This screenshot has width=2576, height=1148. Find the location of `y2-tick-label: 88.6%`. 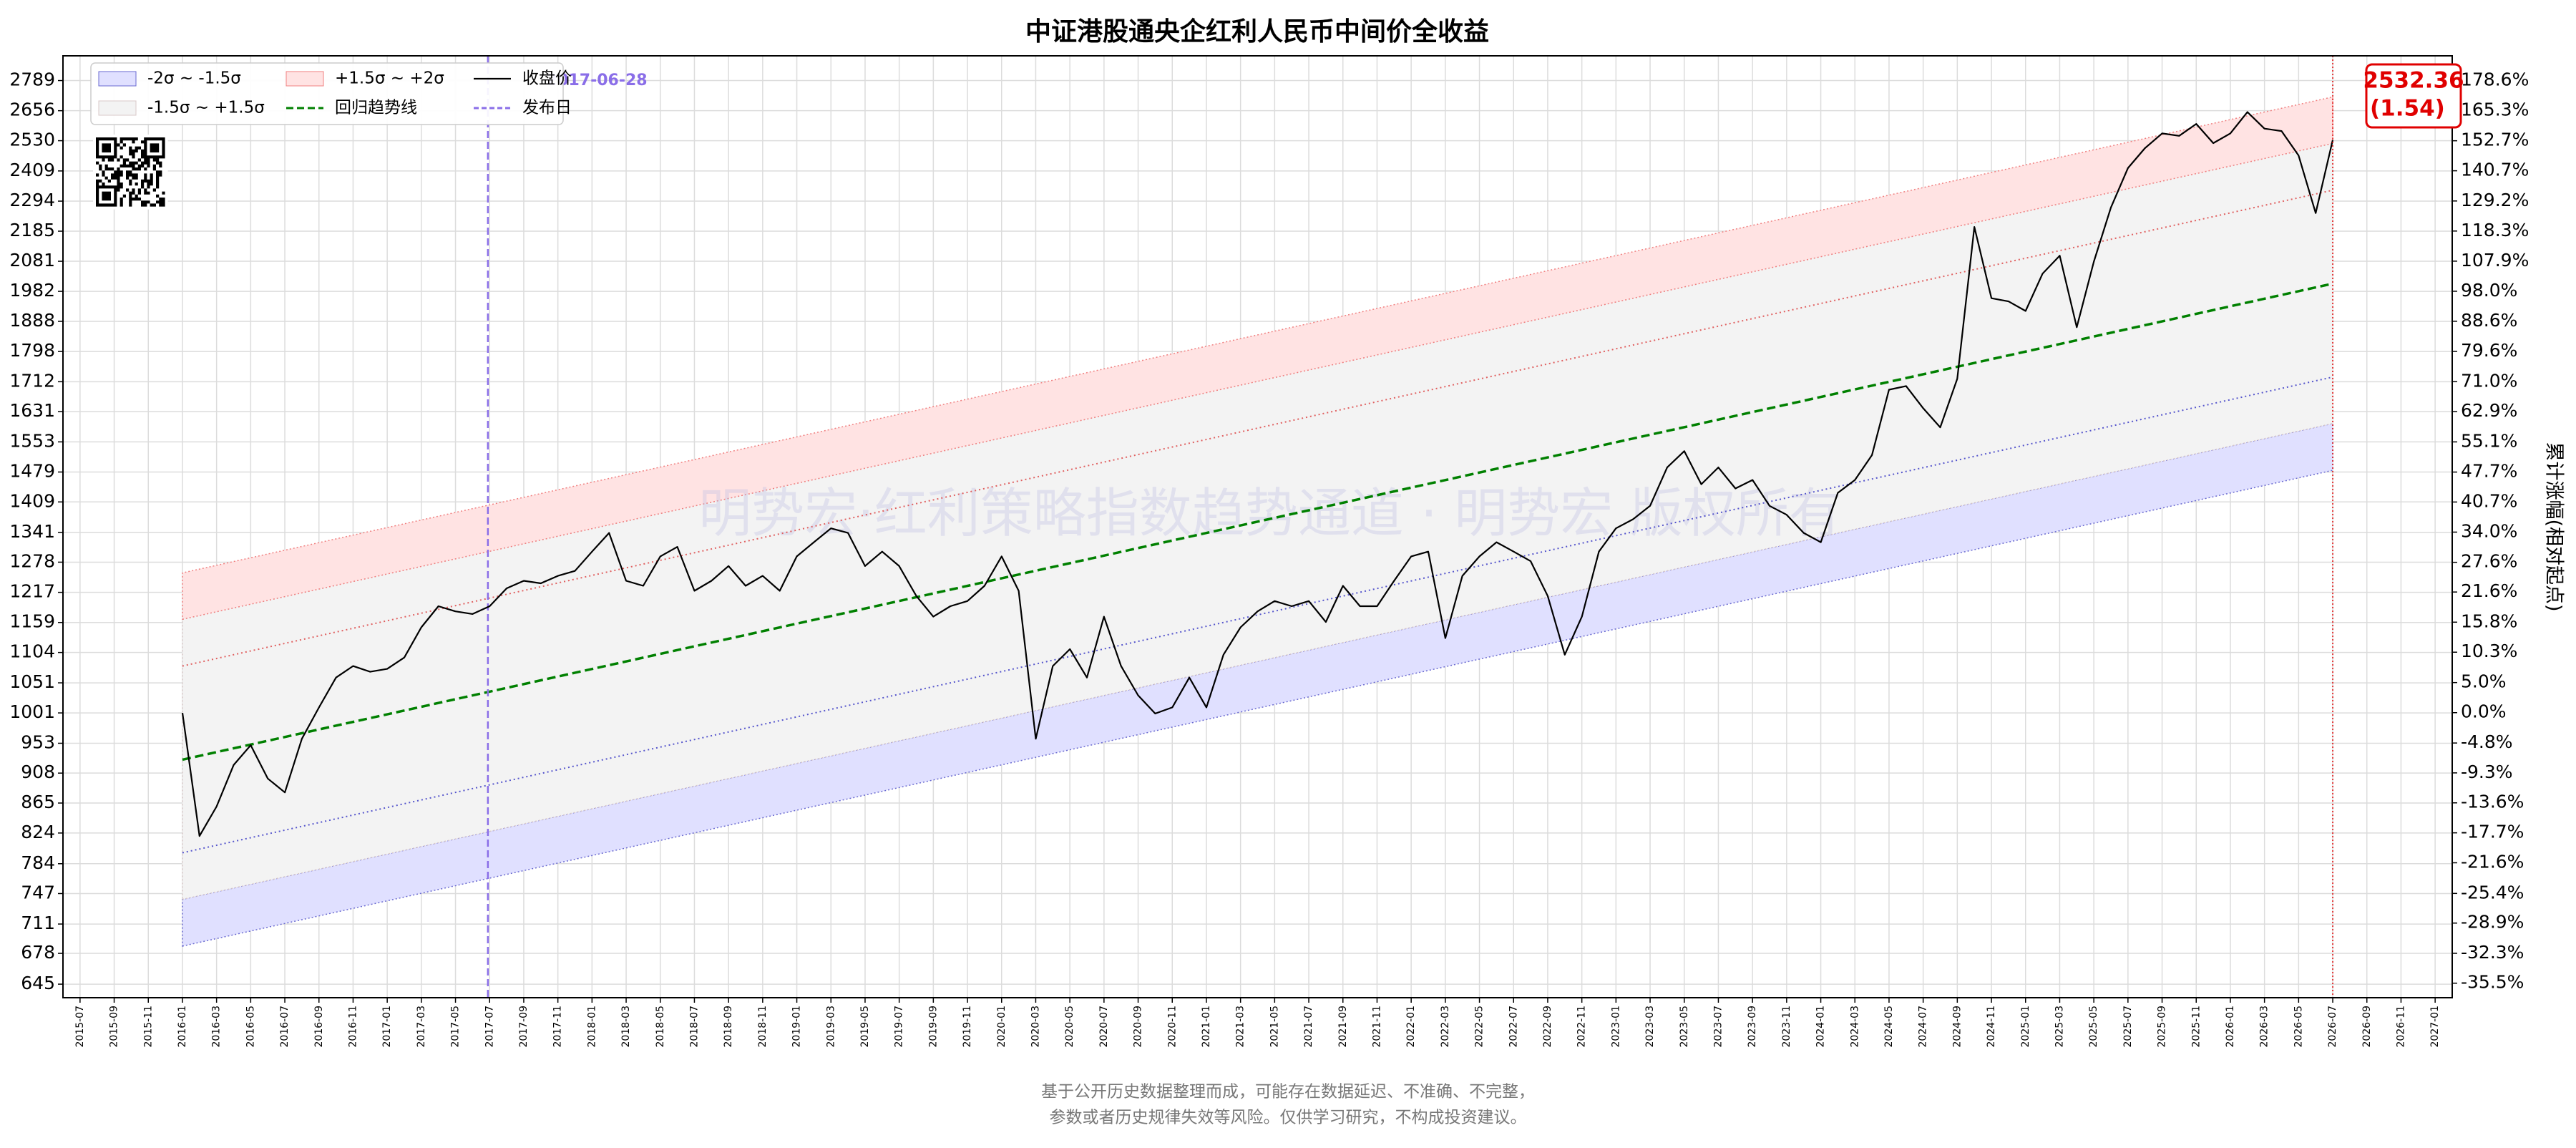

y2-tick-label: 88.6% is located at coordinates (2489, 321).